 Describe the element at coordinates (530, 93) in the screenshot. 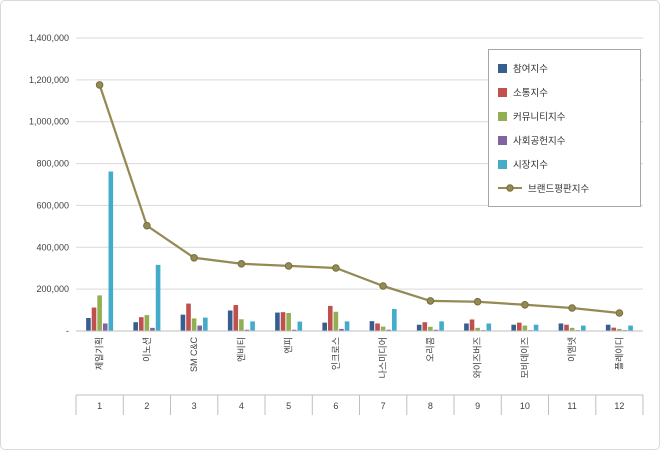

I see `legend-label: 소통지수` at that location.